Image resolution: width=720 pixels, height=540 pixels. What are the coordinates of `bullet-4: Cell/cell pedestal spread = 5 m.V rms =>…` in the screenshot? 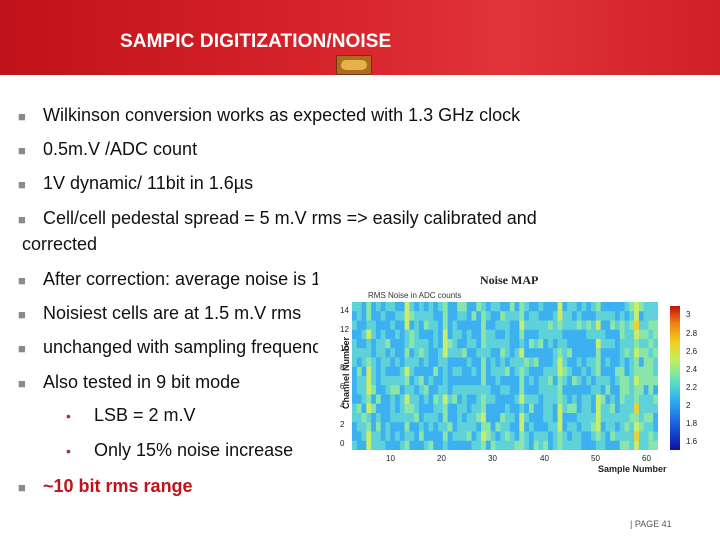 It's located at (290, 218).